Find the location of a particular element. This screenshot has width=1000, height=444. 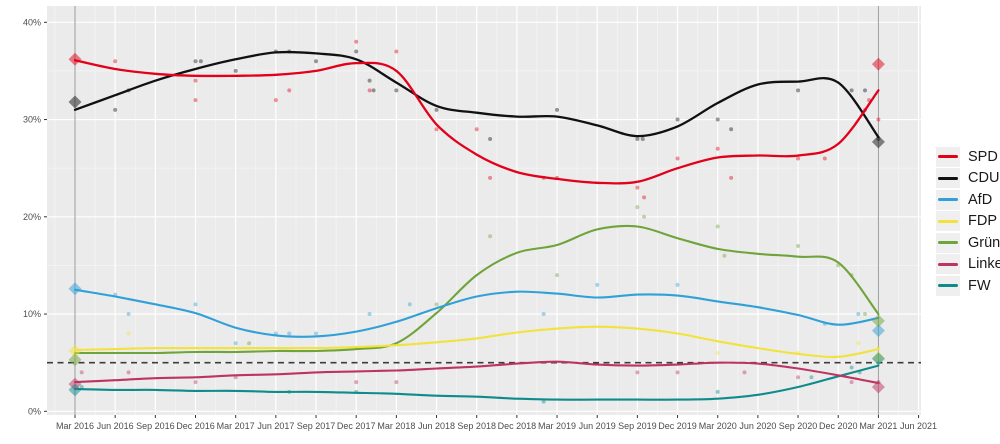

y-tick-label: 20% is located at coordinates (32, 217).